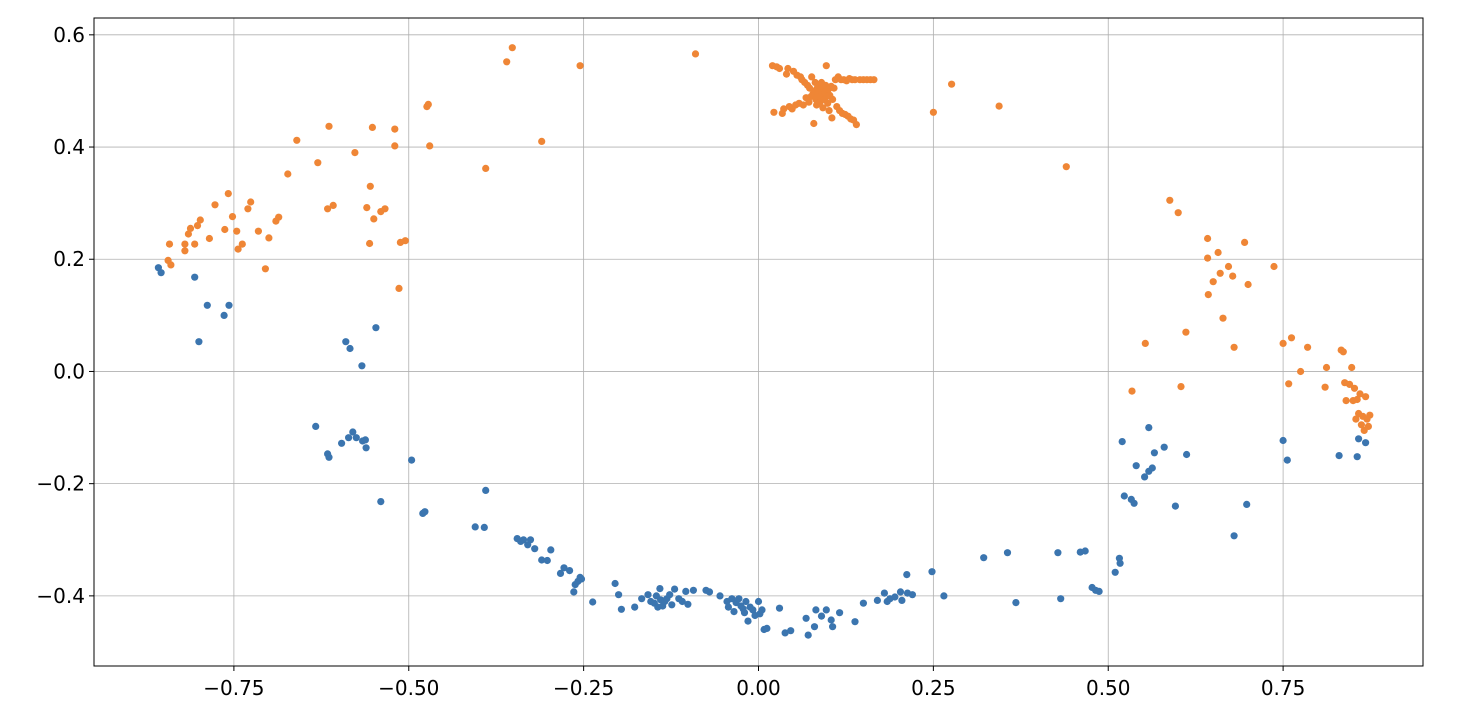 This screenshot has width=1484, height=722. Describe the element at coordinates (1108, 688) in the screenshot. I see `x-tick-label: 0.50` at that location.